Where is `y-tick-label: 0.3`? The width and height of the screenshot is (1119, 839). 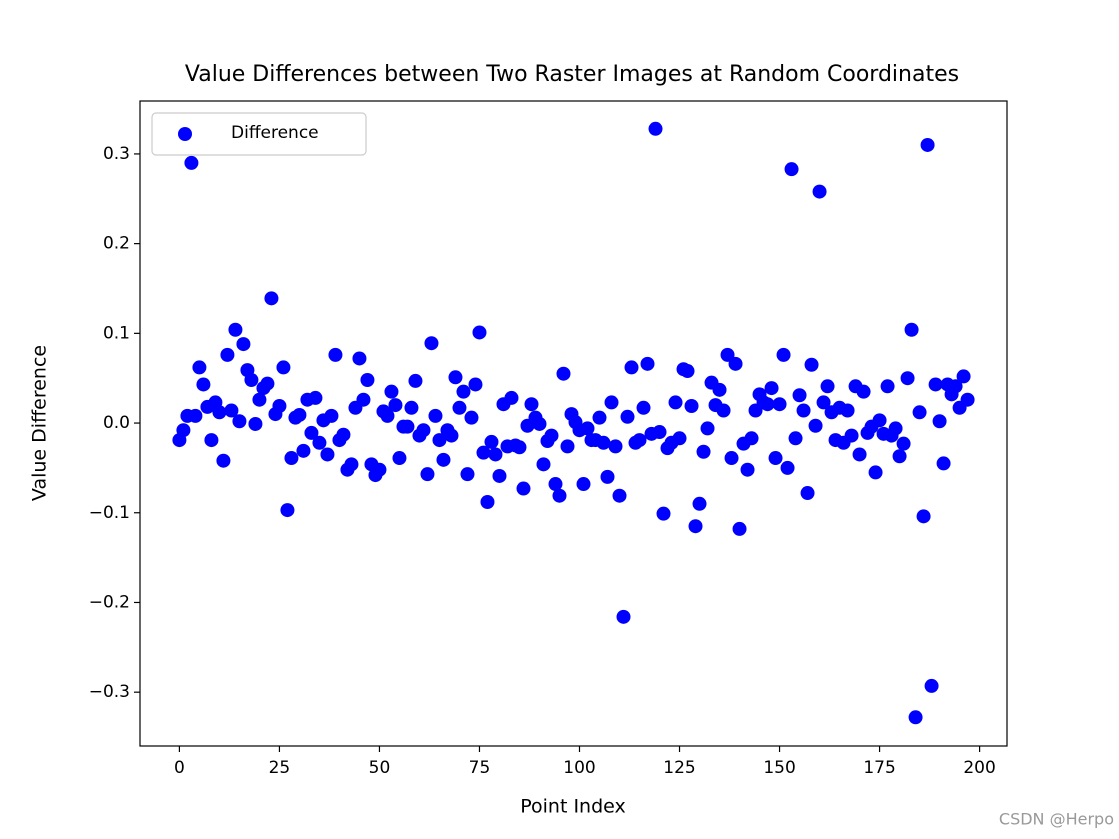 y-tick-label: 0.3 is located at coordinates (116, 154).